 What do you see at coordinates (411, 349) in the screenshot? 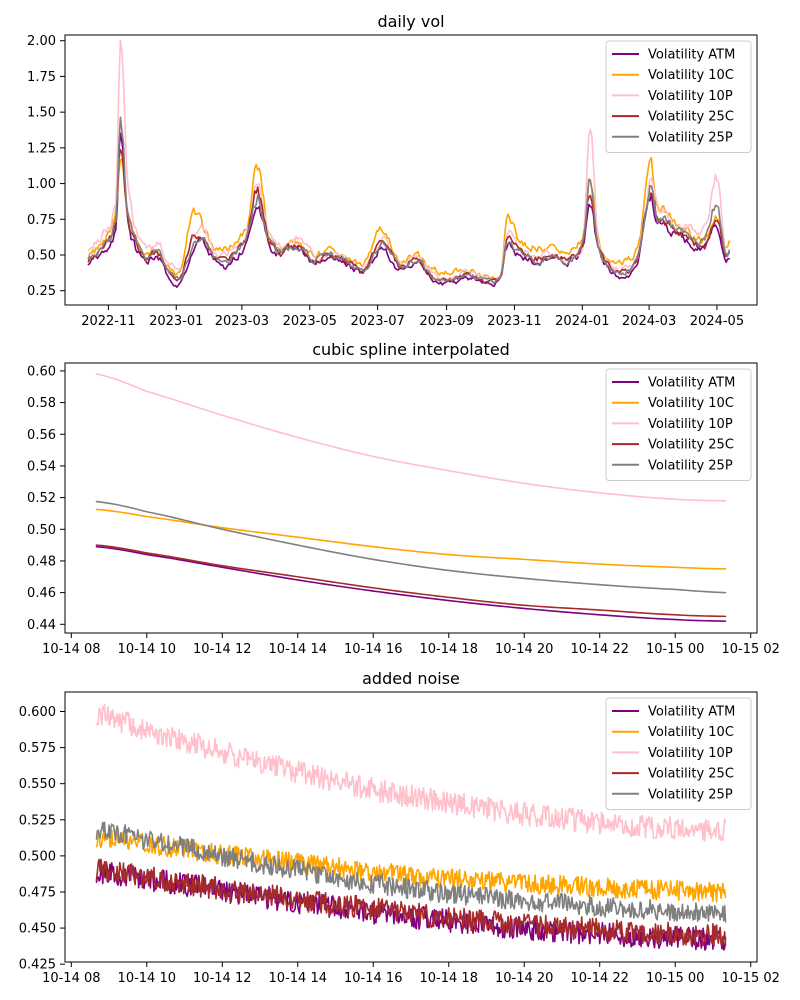
I see `chart-title: cubic spline interpolated` at bounding box center [411, 349].